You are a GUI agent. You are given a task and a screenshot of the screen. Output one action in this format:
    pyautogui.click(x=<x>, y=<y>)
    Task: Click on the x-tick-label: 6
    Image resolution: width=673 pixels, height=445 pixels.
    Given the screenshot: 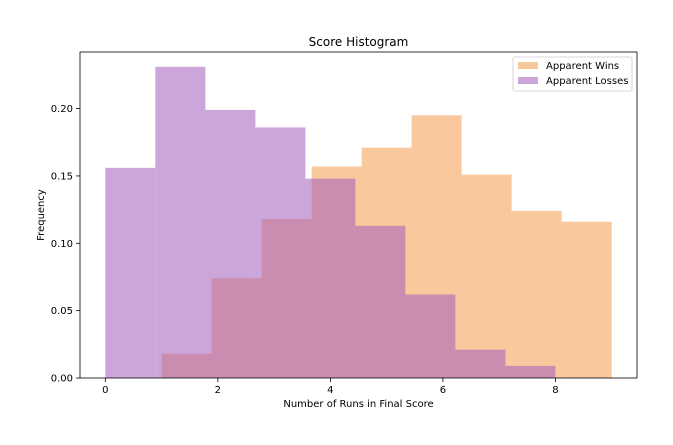 What is the action you would take?
    pyautogui.click(x=443, y=390)
    